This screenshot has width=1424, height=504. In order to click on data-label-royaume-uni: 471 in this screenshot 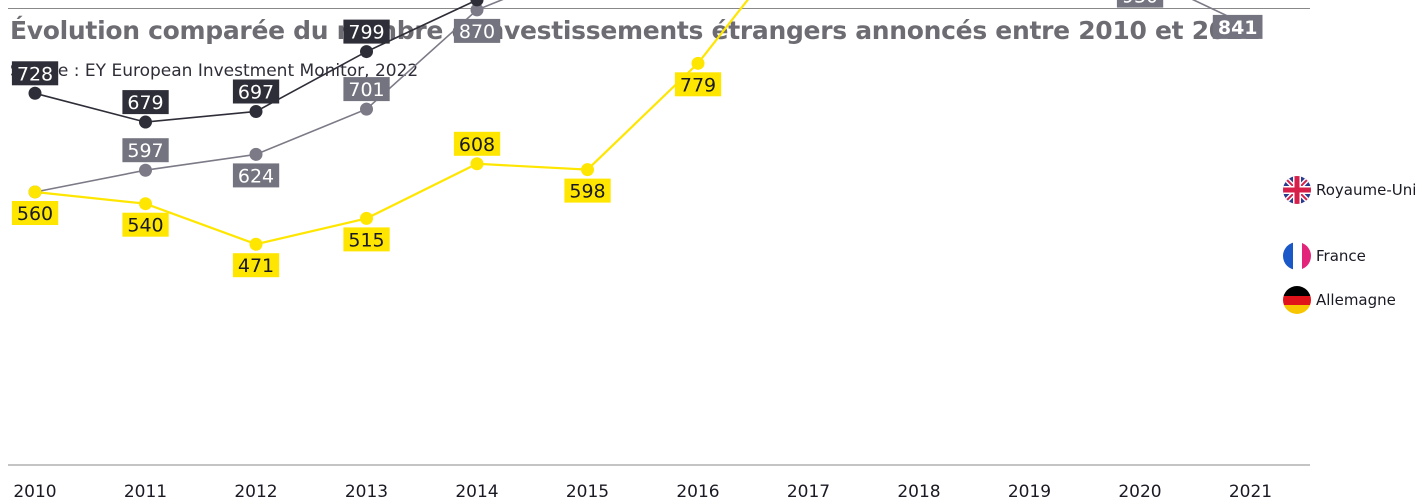, I will do `click(256, 265)`.